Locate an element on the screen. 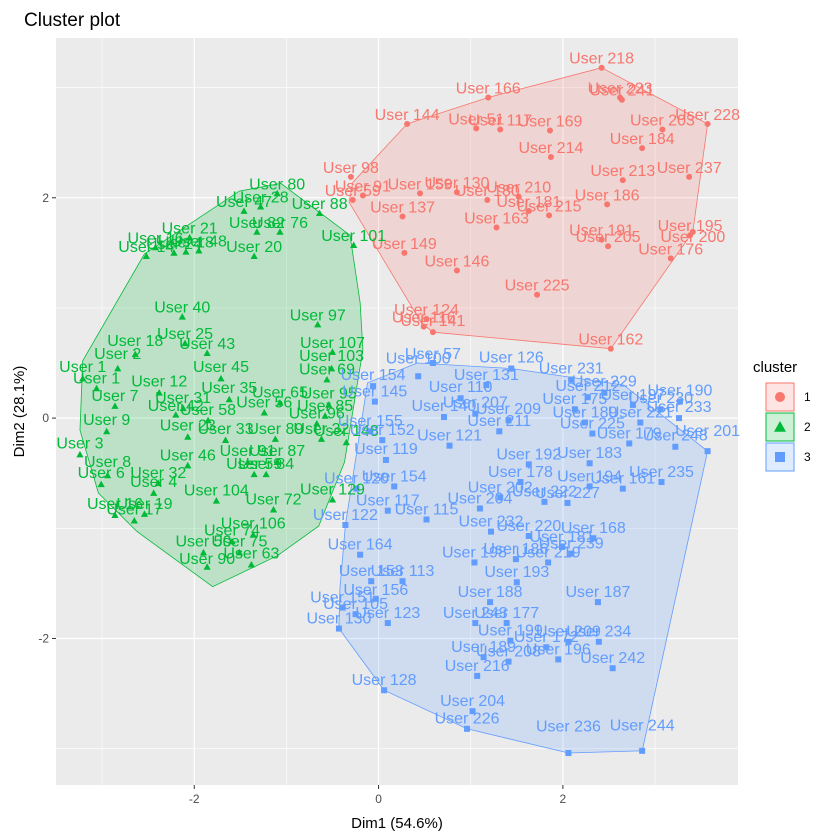  point-label: User 208 is located at coordinates (508, 652).